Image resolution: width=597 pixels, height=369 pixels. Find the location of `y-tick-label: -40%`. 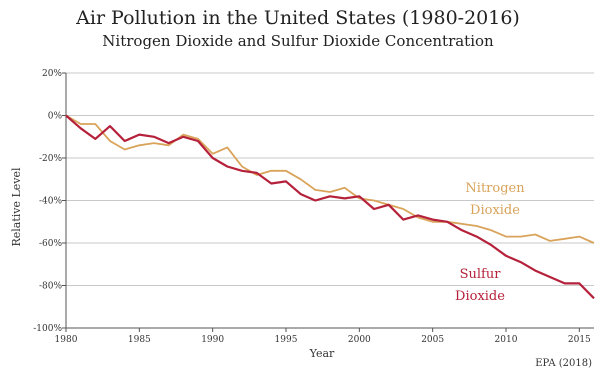

y-tick-label: -40% is located at coordinates (50, 202).